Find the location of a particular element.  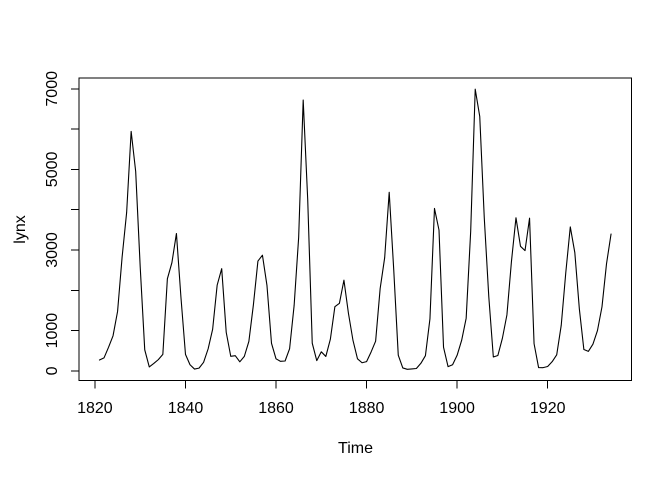

y-axis-title: lynx is located at coordinates (20, 229).